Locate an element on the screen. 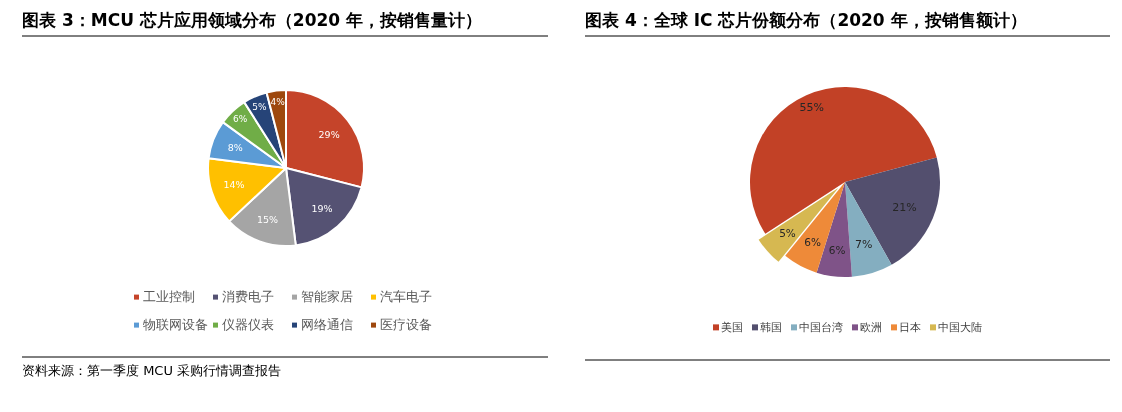 This screenshot has height=412, width=1122. chart-title: 图表 4：全球 IC 芯片份额分布（2020 年，按销售额计） is located at coordinates (806, 20).